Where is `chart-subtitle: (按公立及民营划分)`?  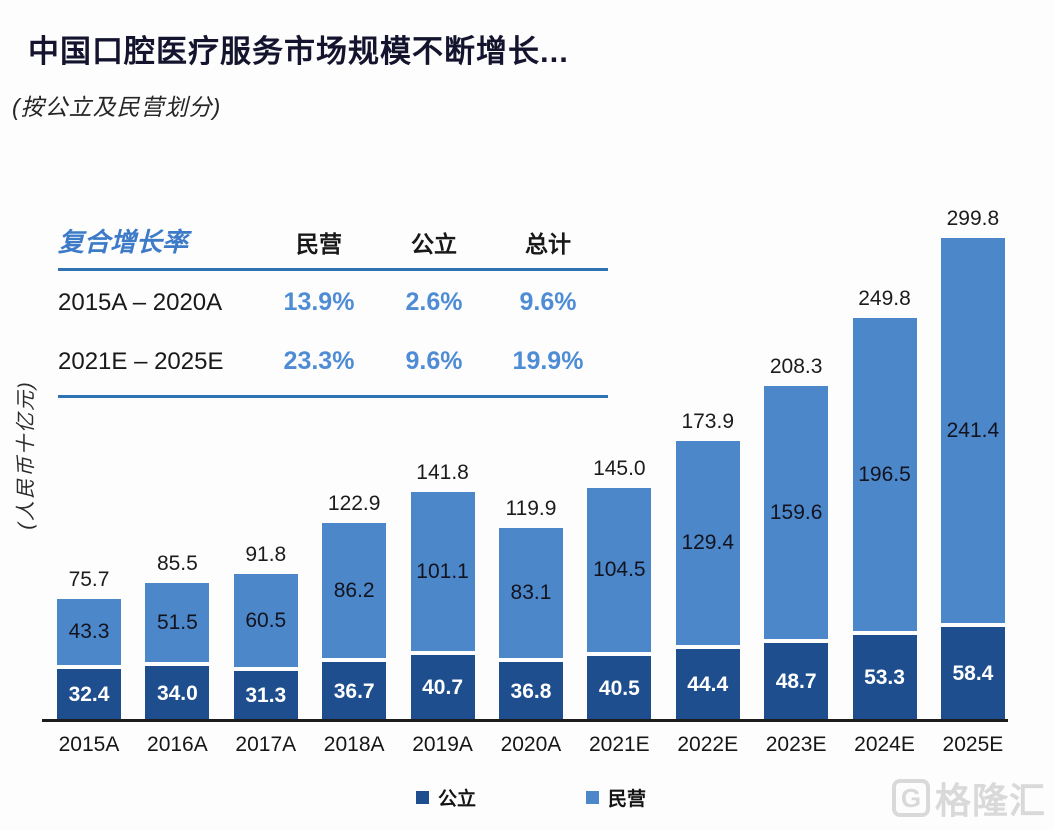
chart-subtitle: (按公立及民营划分) is located at coordinates (117, 107).